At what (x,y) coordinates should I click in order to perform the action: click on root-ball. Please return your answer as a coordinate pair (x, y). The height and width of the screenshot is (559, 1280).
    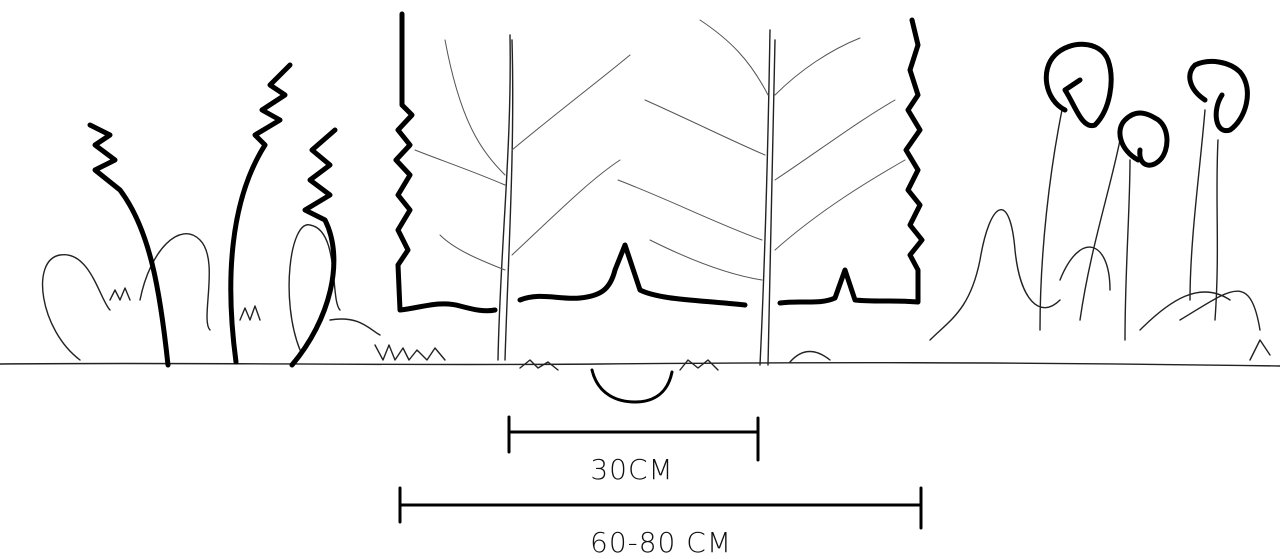
    Looking at the image, I should click on (632, 386).